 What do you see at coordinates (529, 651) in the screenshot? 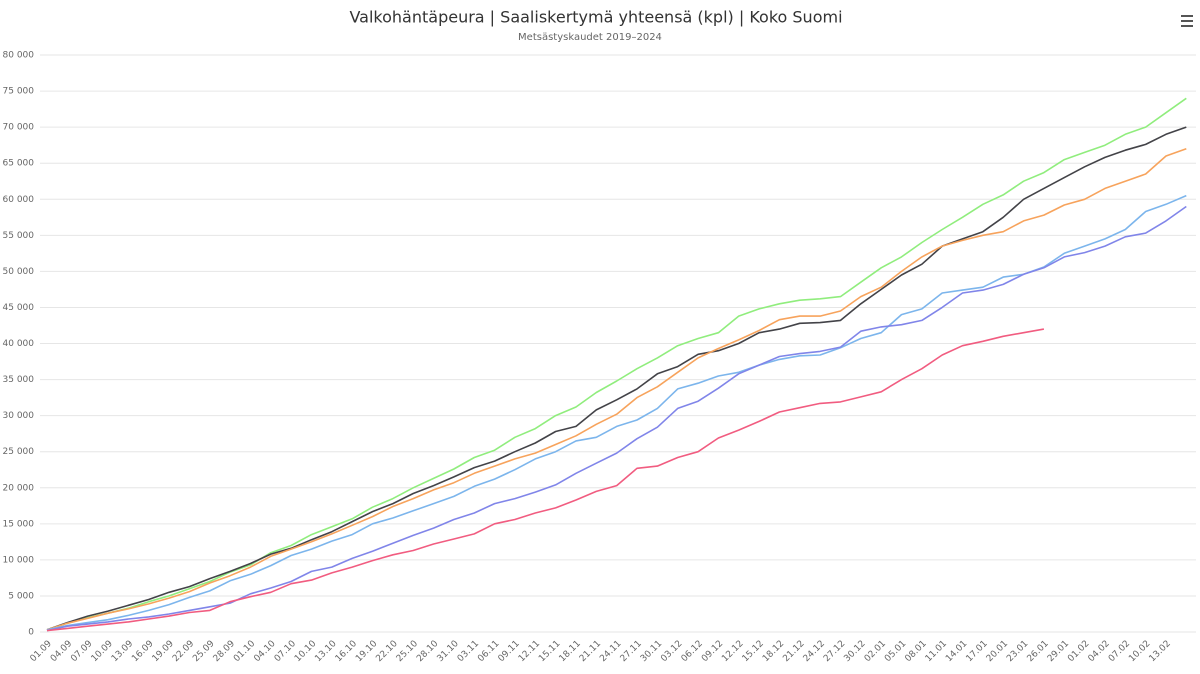
I see `x-tick-label: 12.11` at bounding box center [529, 651].